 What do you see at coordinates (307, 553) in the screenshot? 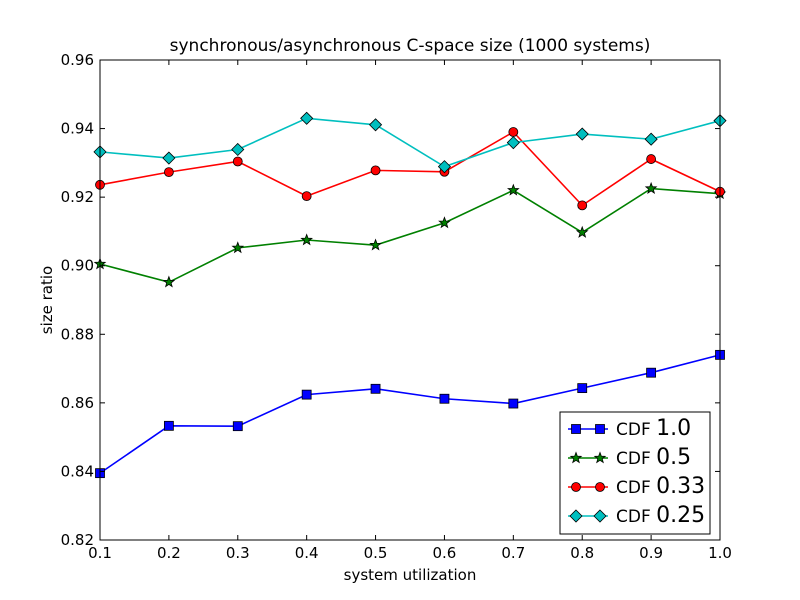
I see `x-tick-label: 0.4` at bounding box center [307, 553].